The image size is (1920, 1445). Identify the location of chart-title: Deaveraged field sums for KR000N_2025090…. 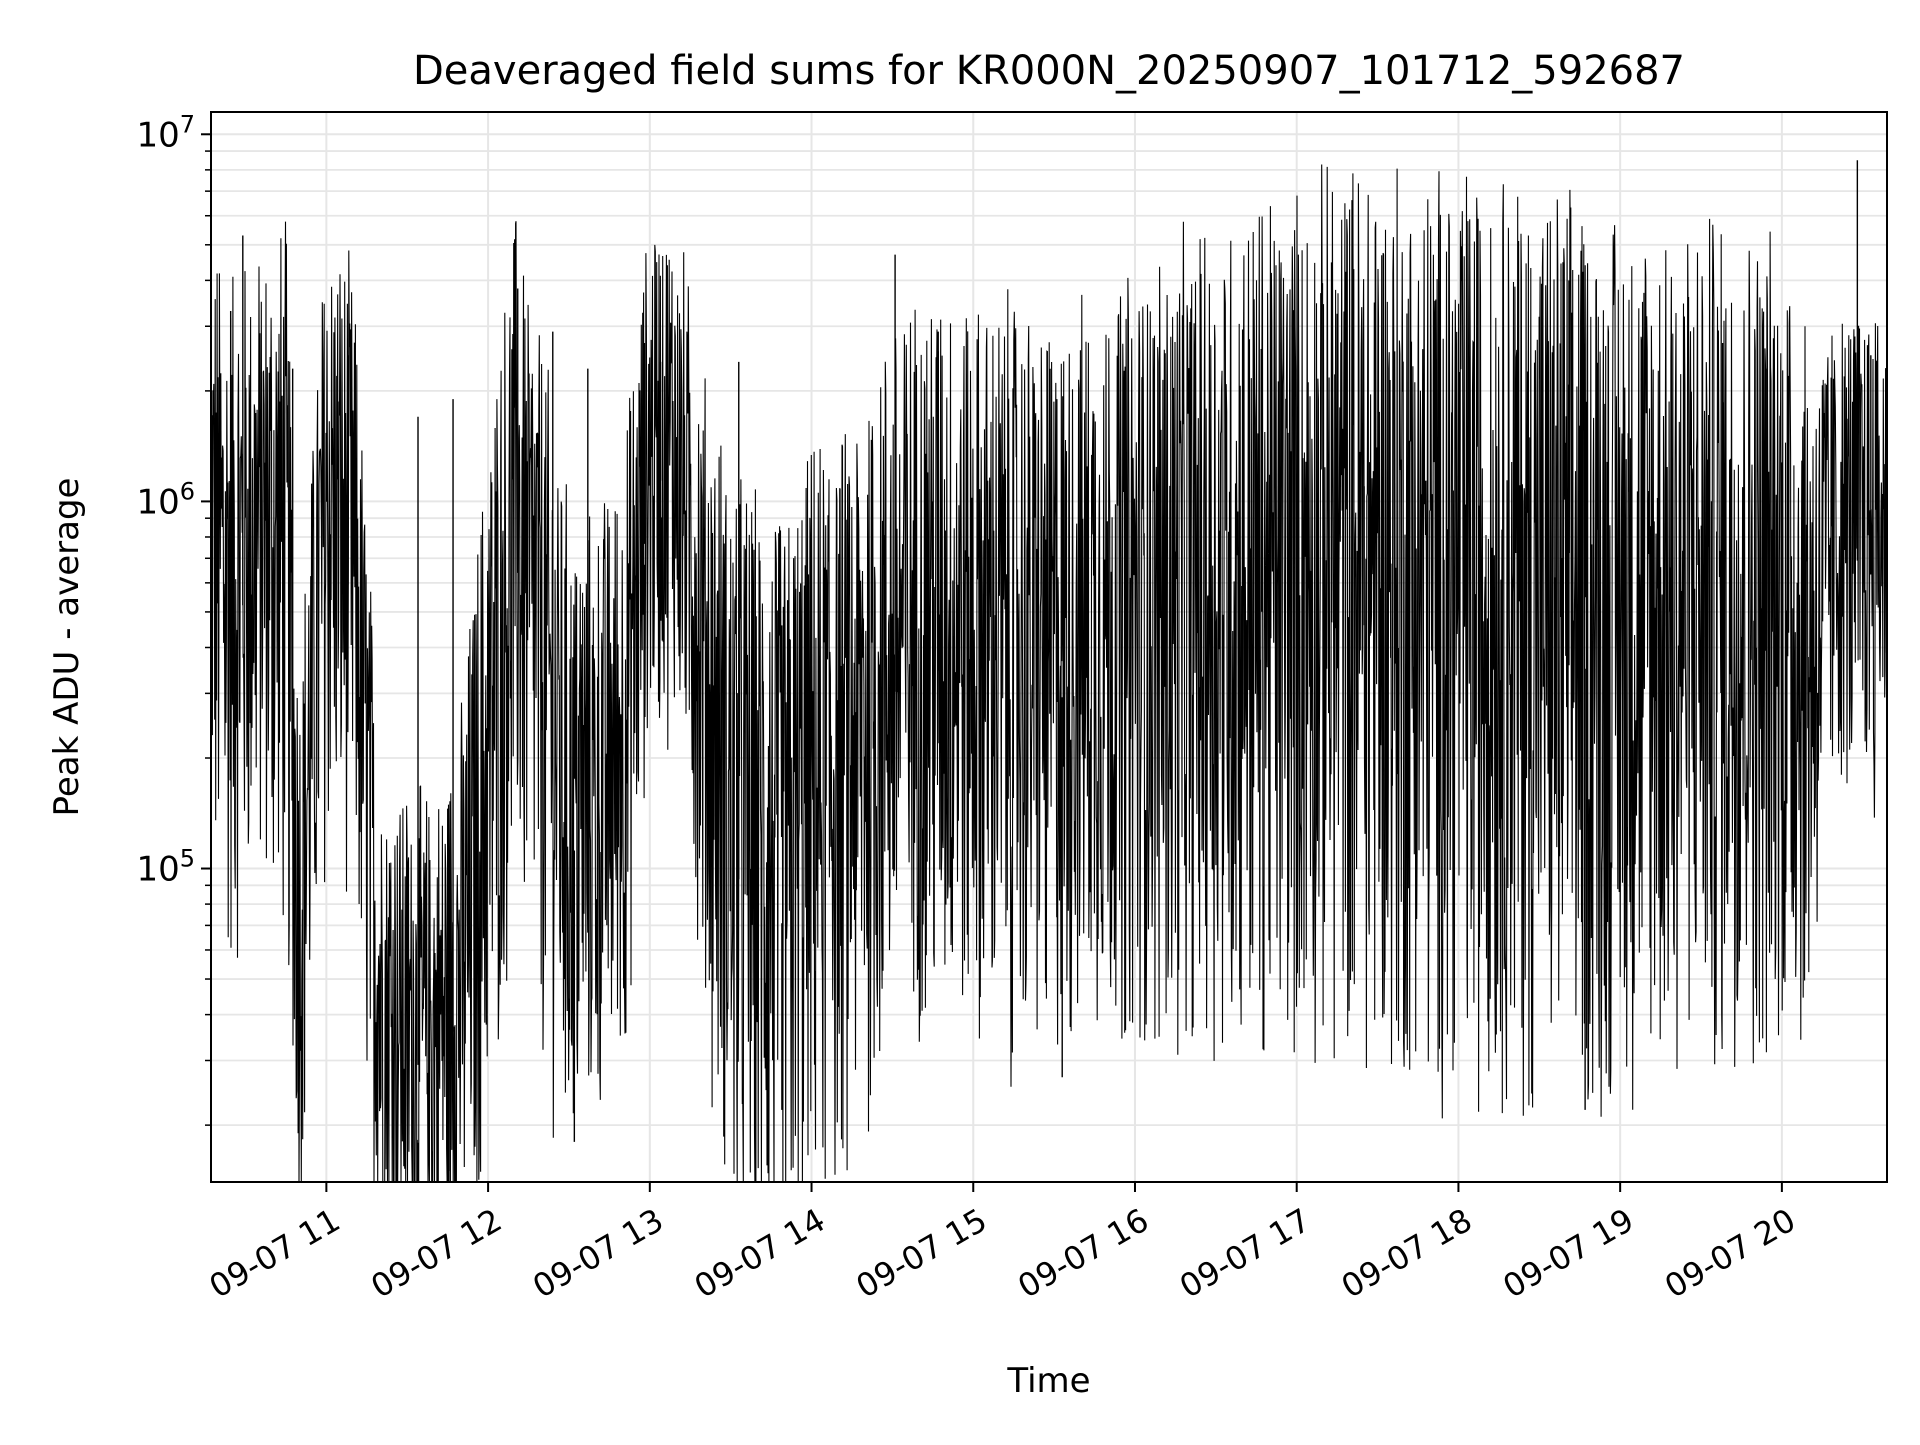
(1049, 71).